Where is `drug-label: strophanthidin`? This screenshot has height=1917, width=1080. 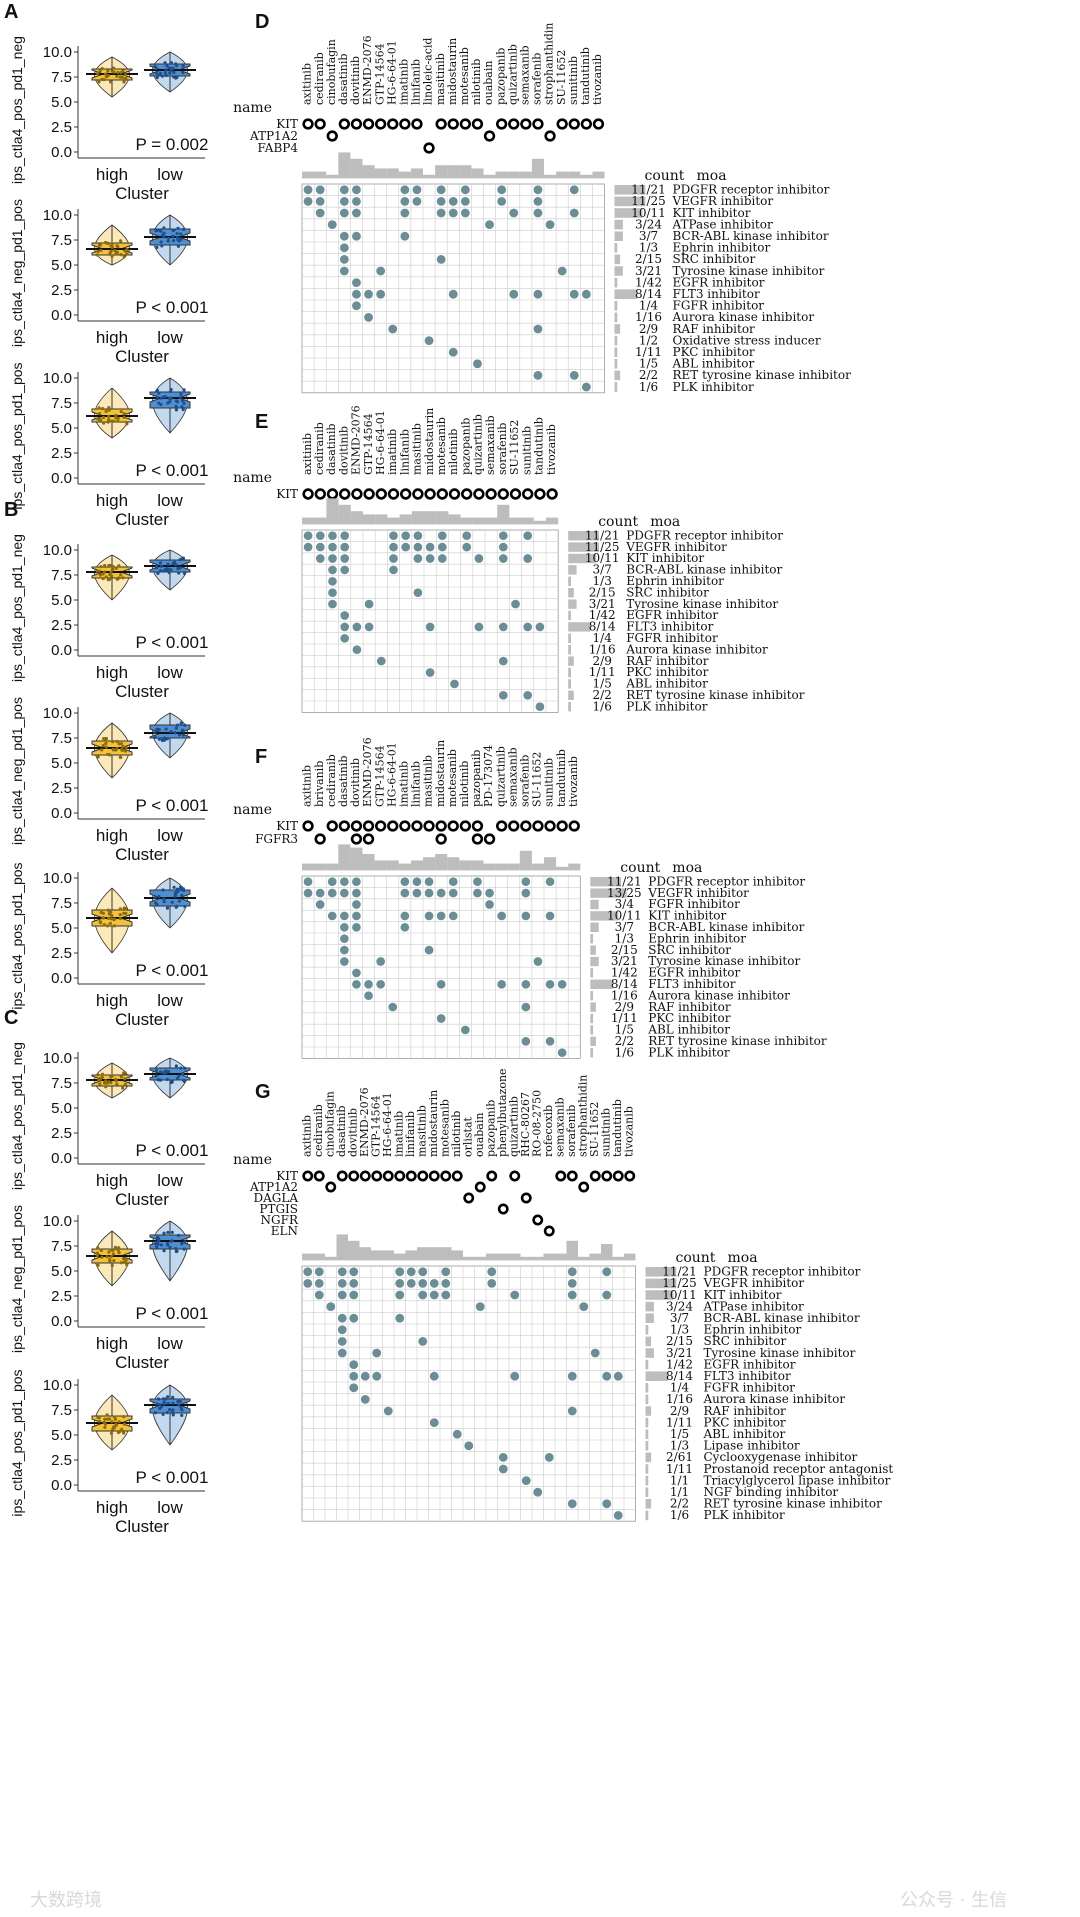
drug-label: strophanthidin is located at coordinates (549, 64).